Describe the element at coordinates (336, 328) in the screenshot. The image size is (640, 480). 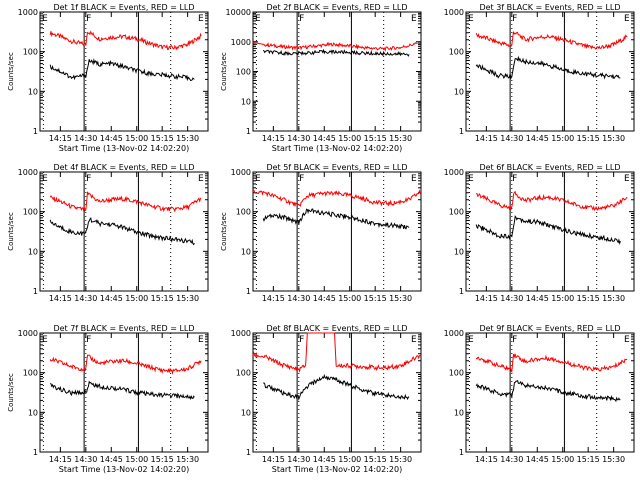
I see `panel-title: Det 8f BLACK = Events, RED = LLD` at that location.